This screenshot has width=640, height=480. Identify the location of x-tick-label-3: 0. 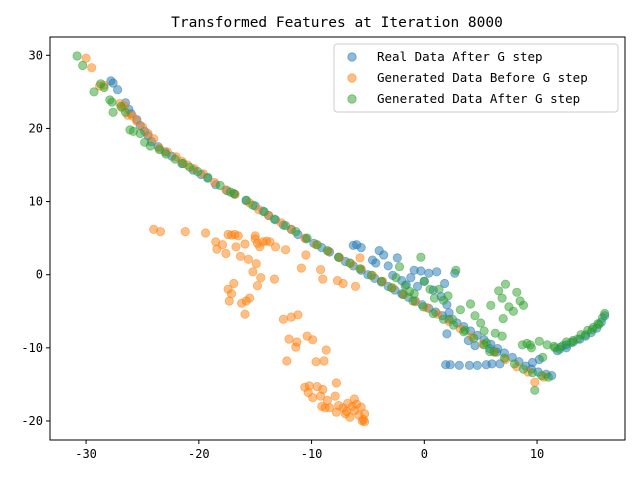
(424, 454).